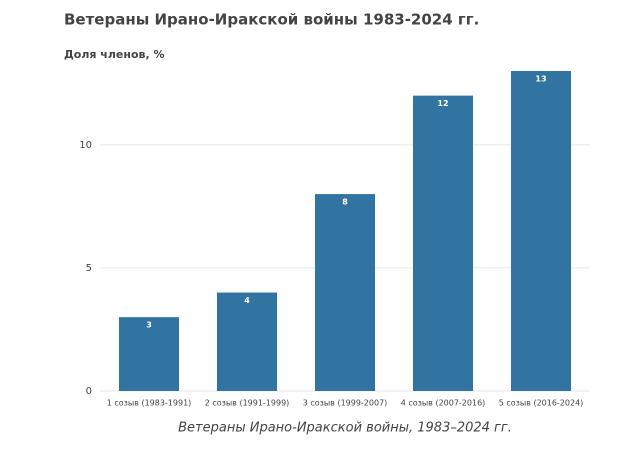 The height and width of the screenshot is (452, 620). What do you see at coordinates (89, 391) in the screenshot?
I see `y-tick-label: 0` at bounding box center [89, 391].